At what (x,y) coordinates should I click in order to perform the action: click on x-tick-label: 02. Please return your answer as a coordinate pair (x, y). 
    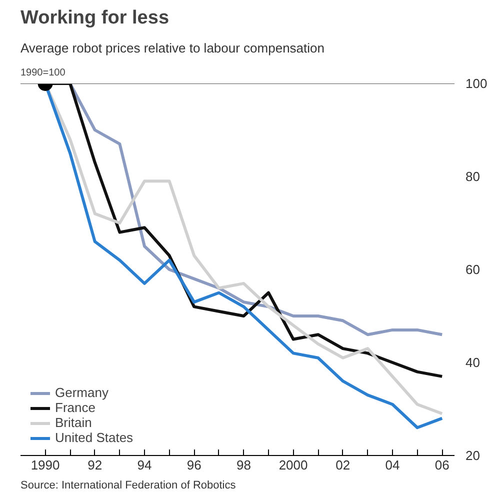
    Looking at the image, I should click on (343, 465).